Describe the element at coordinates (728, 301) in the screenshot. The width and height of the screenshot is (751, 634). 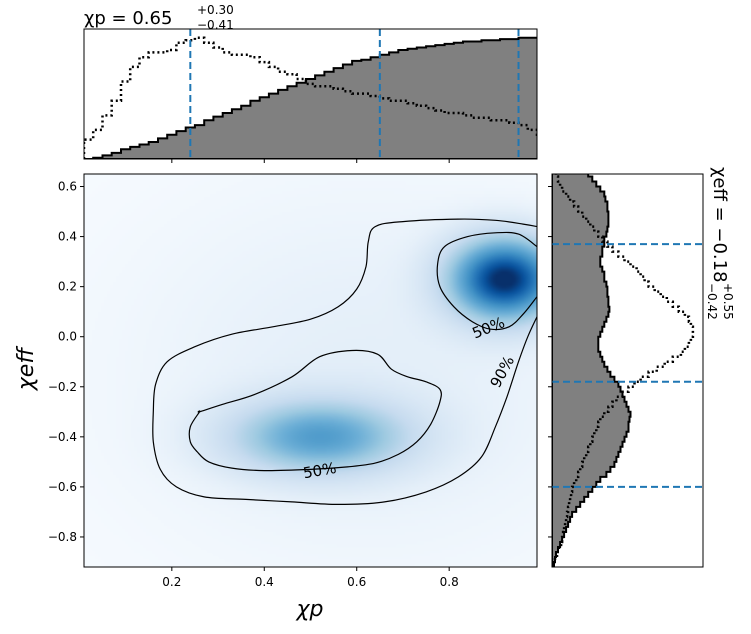
I see `right-title-plus: +0.55` at that location.